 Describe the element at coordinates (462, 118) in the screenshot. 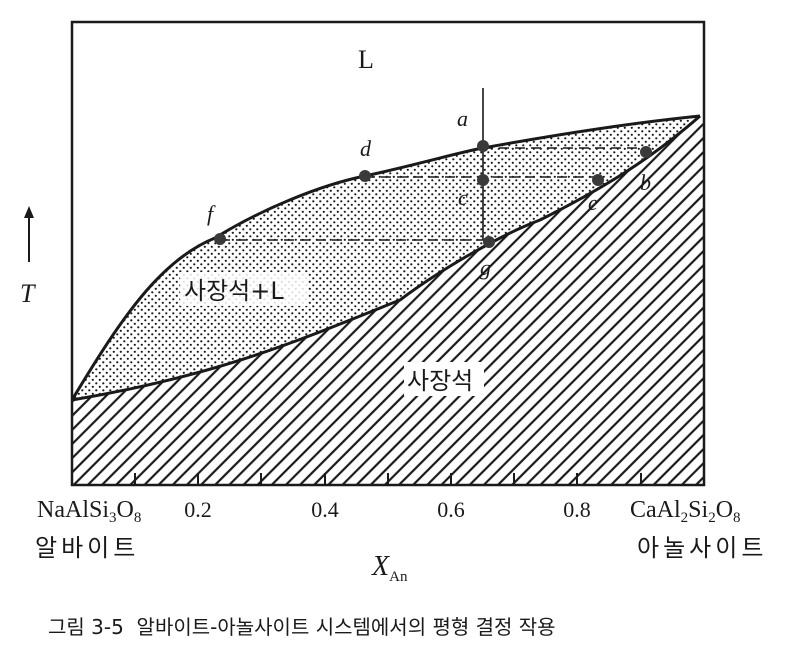

I see `label-a: a` at that location.